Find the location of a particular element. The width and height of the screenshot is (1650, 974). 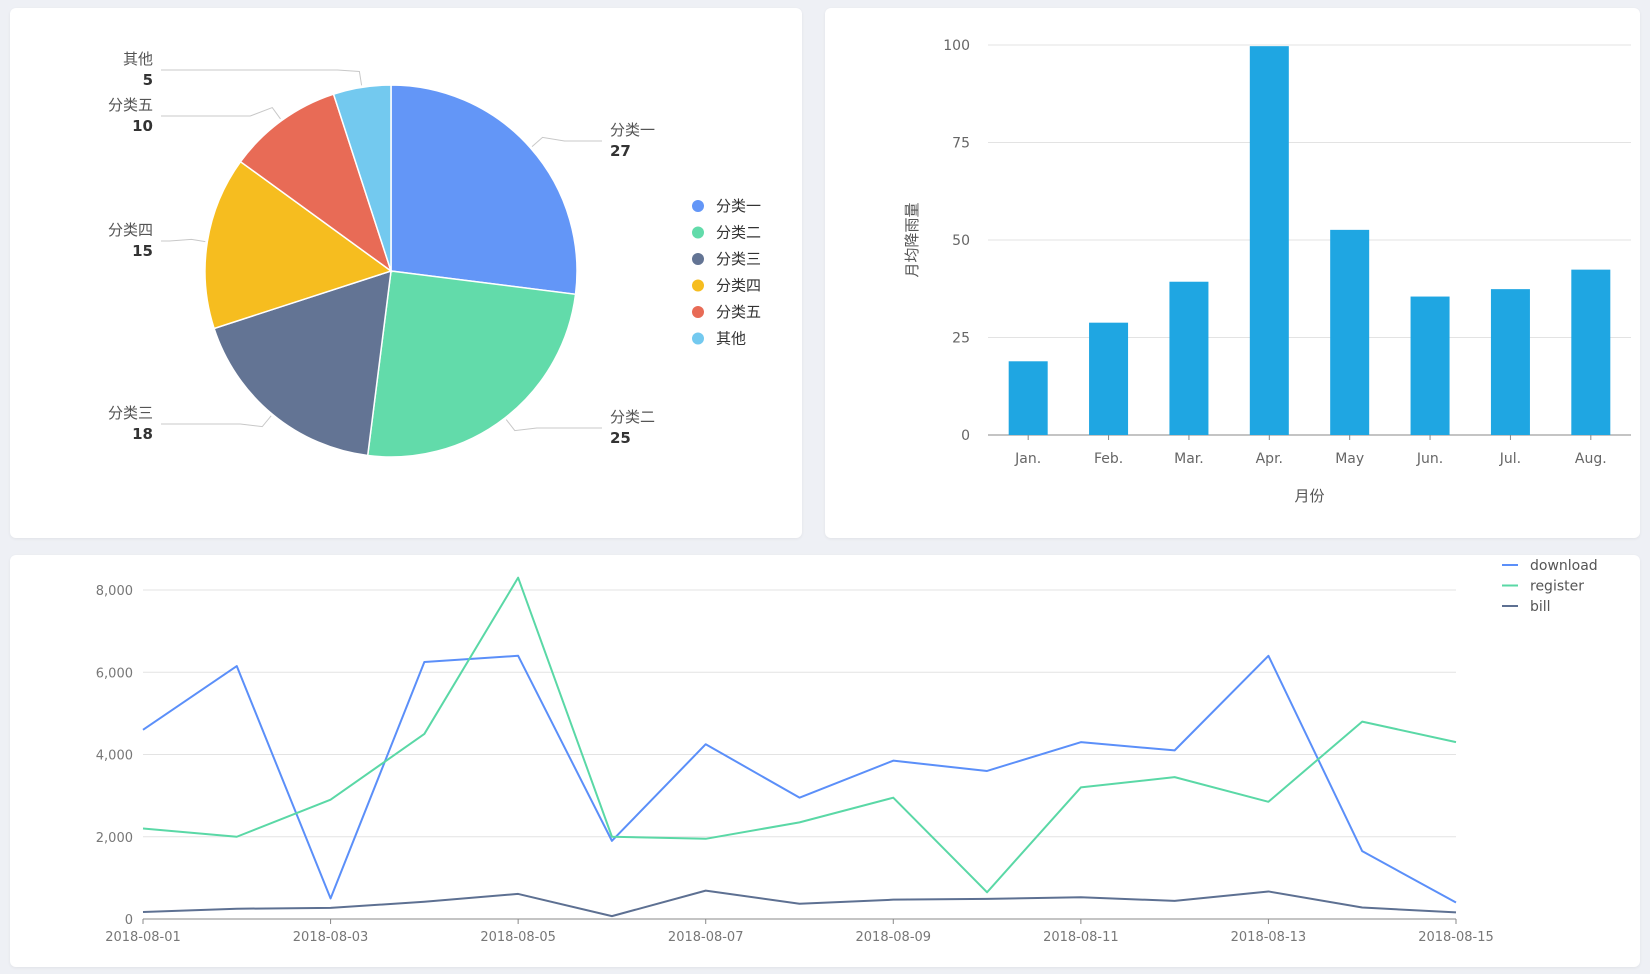

pie-label: 分类四 is located at coordinates (130, 230).